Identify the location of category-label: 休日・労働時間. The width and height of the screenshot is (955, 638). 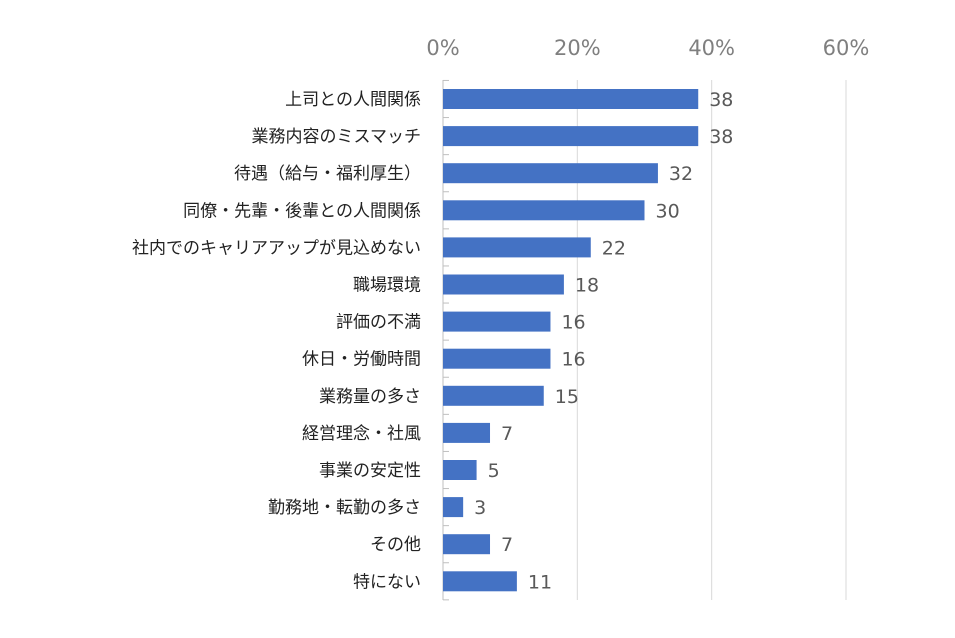
(361, 360).